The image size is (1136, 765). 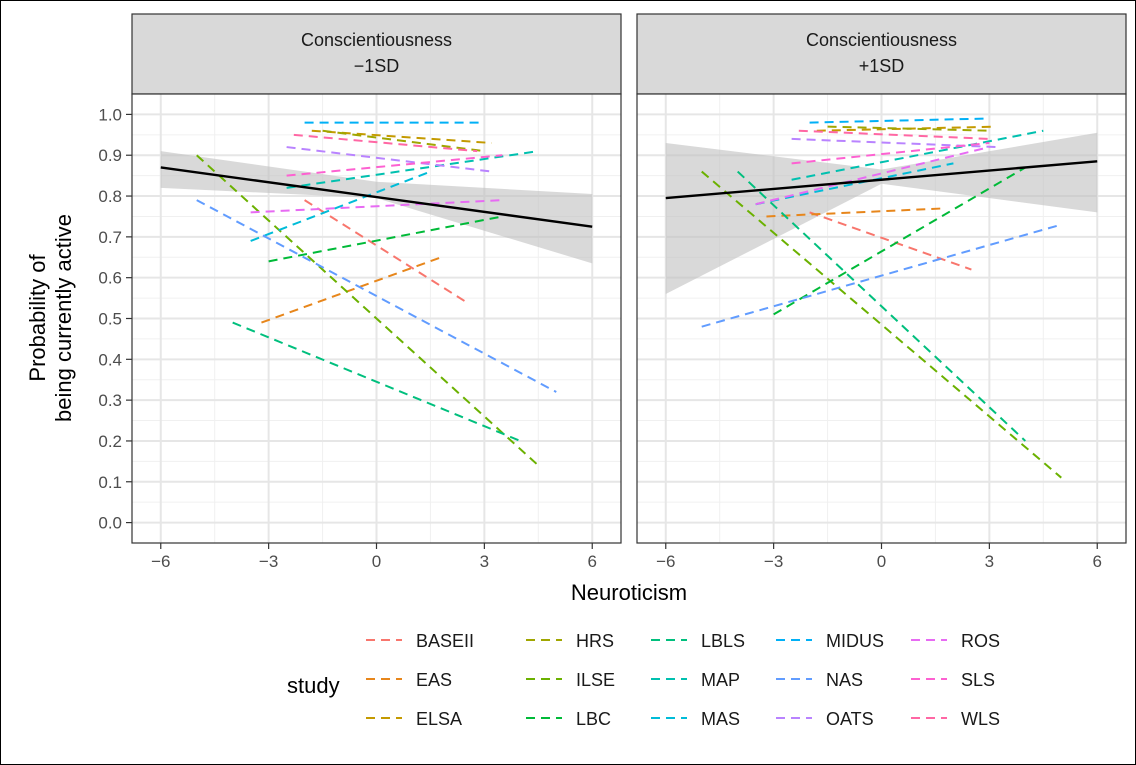 What do you see at coordinates (850, 719) in the screenshot?
I see `legend-label: OATS` at bounding box center [850, 719].